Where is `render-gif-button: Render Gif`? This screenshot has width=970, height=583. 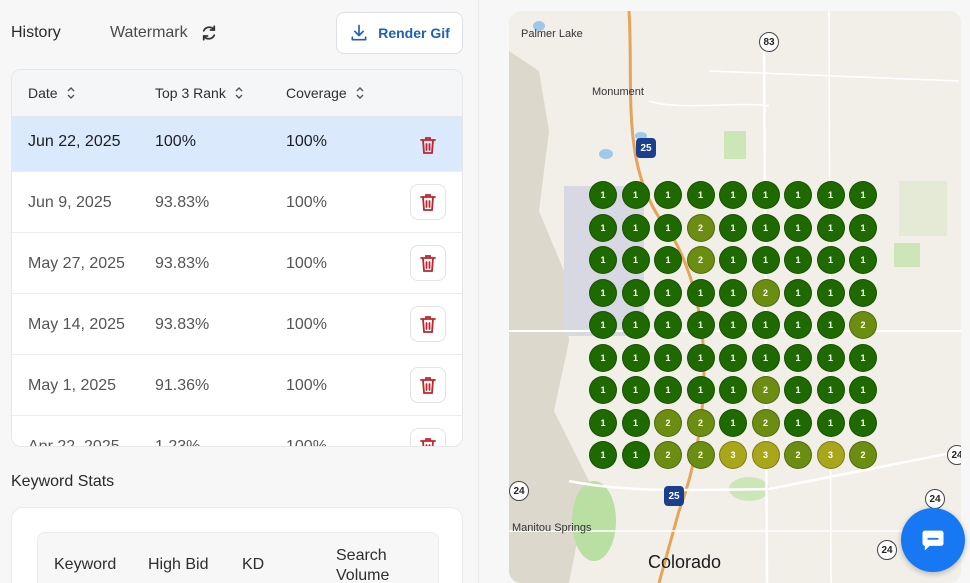
render-gif-button: Render Gif is located at coordinates (399, 33).